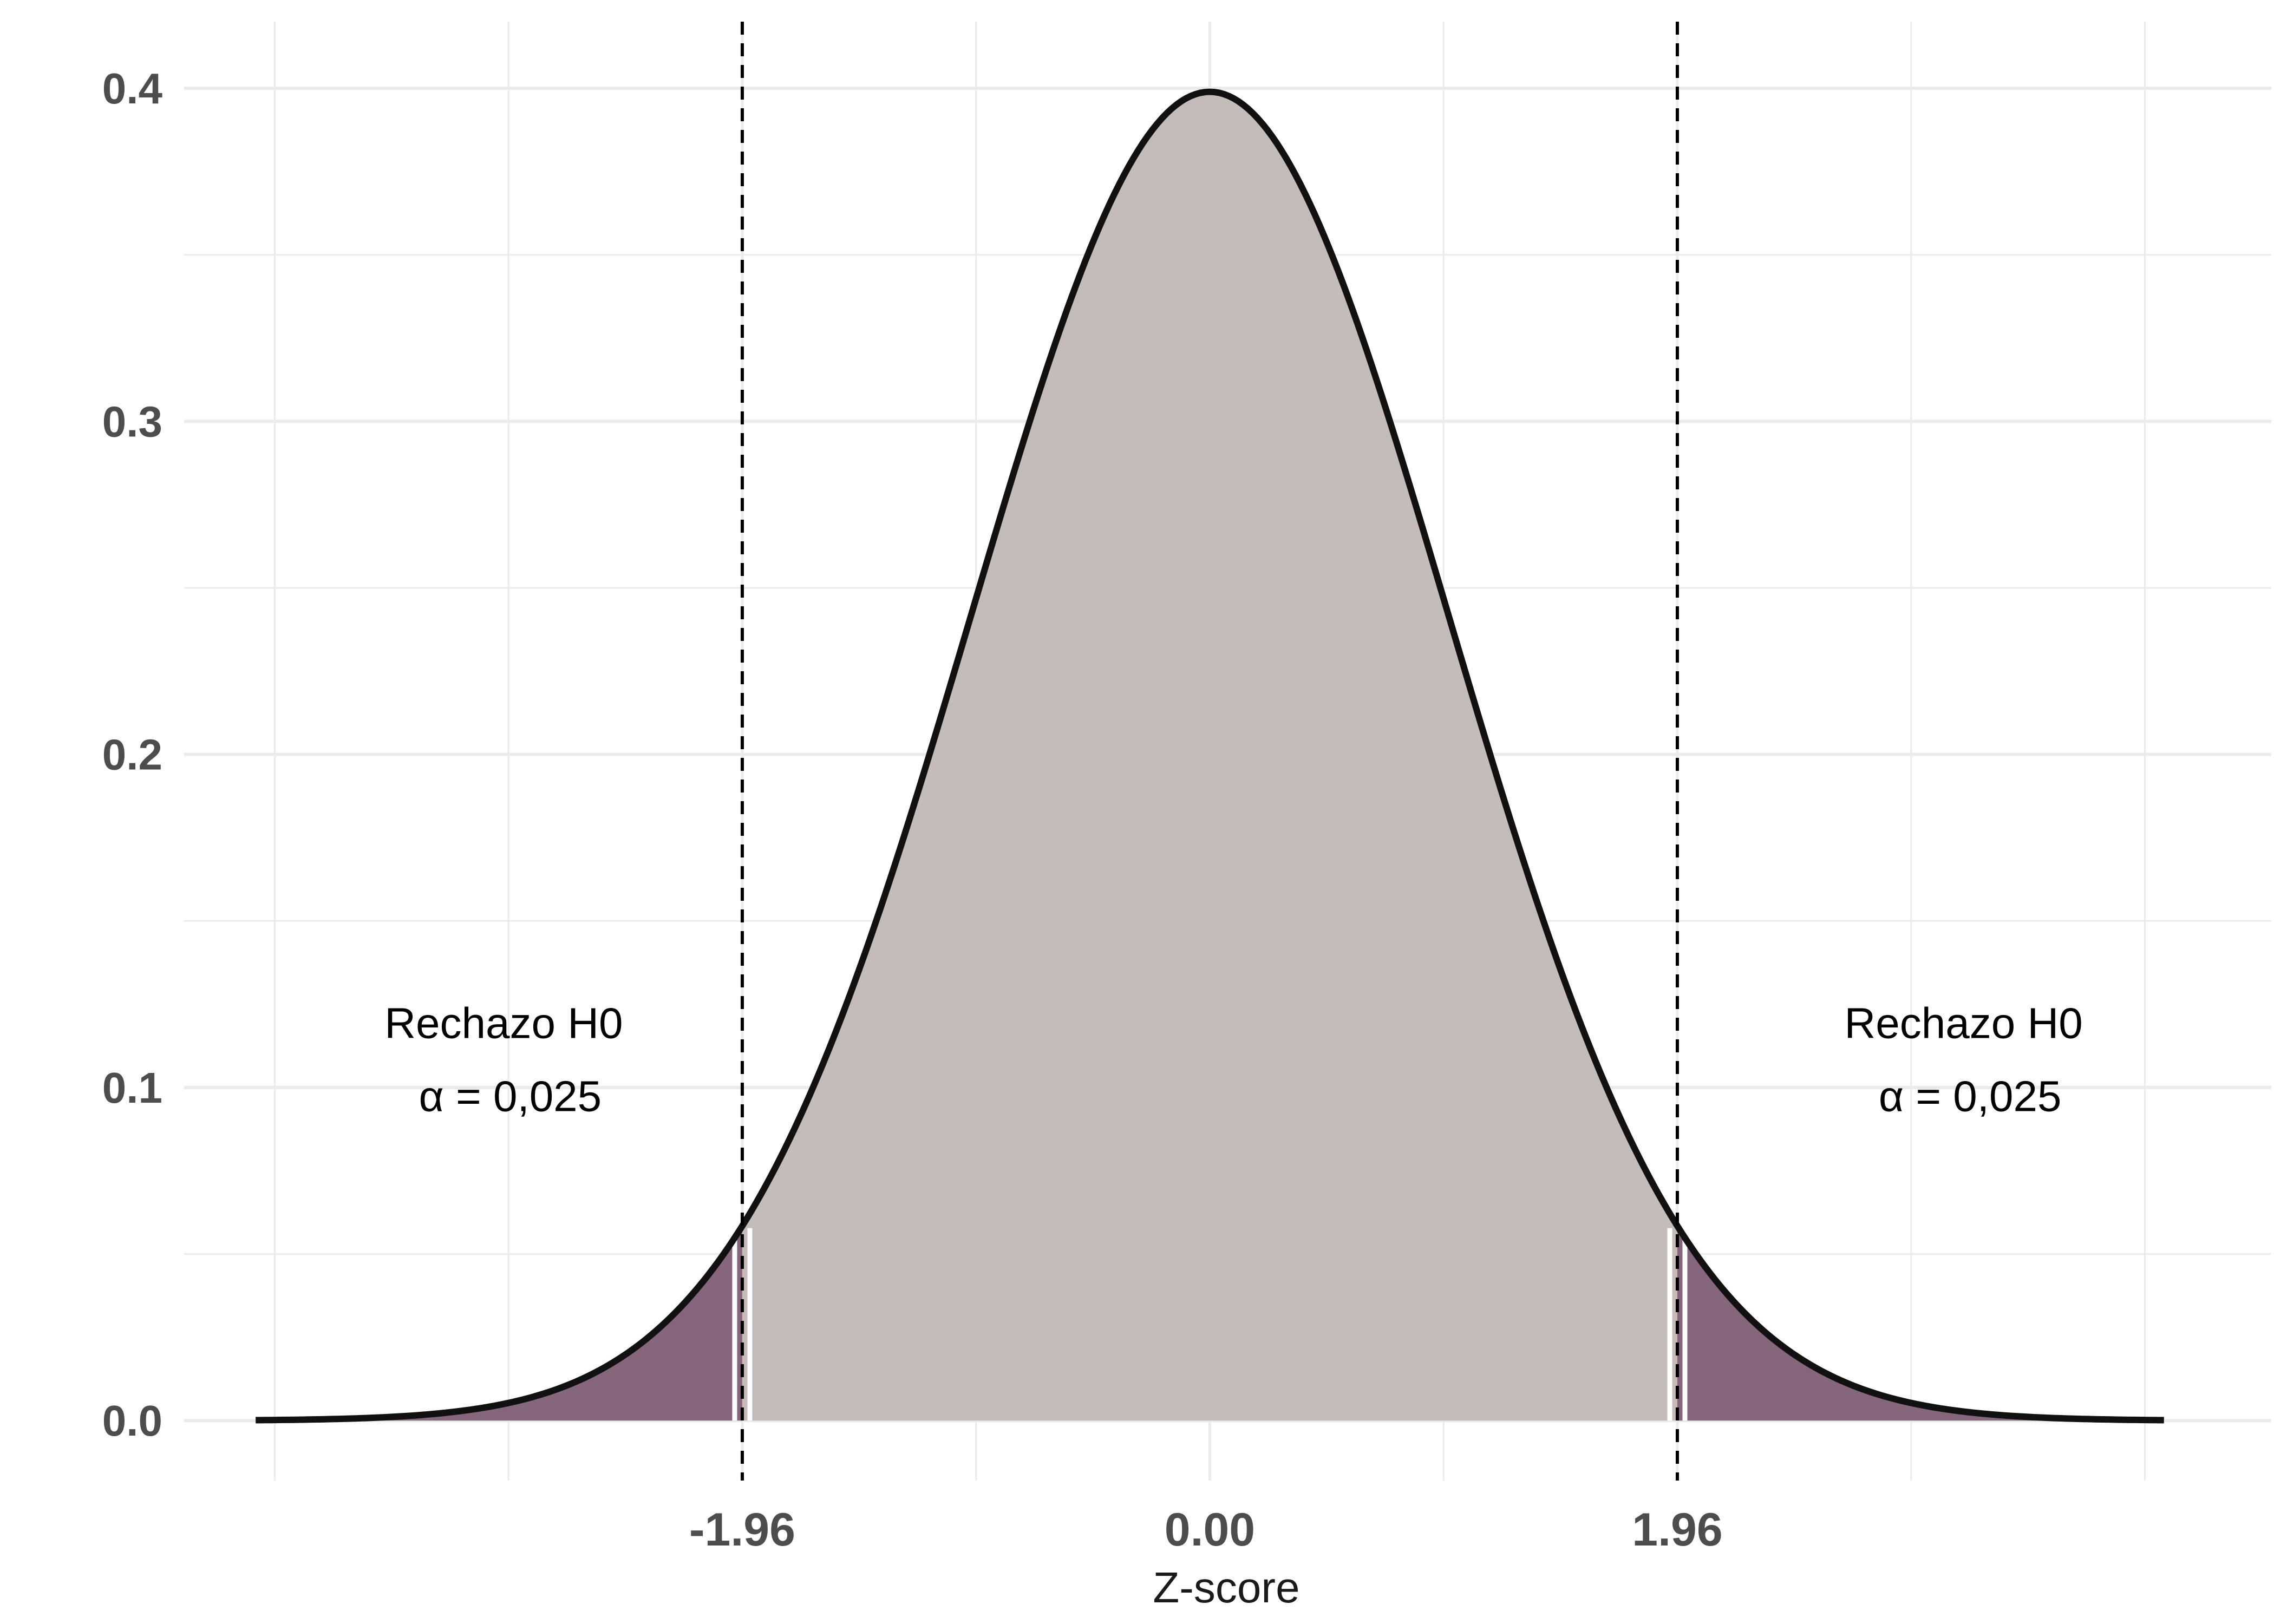 Image resolution: width=2274 pixels, height=1624 pixels. Describe the element at coordinates (1677, 1530) in the screenshot. I see `x-tick-label: 1.96` at that location.